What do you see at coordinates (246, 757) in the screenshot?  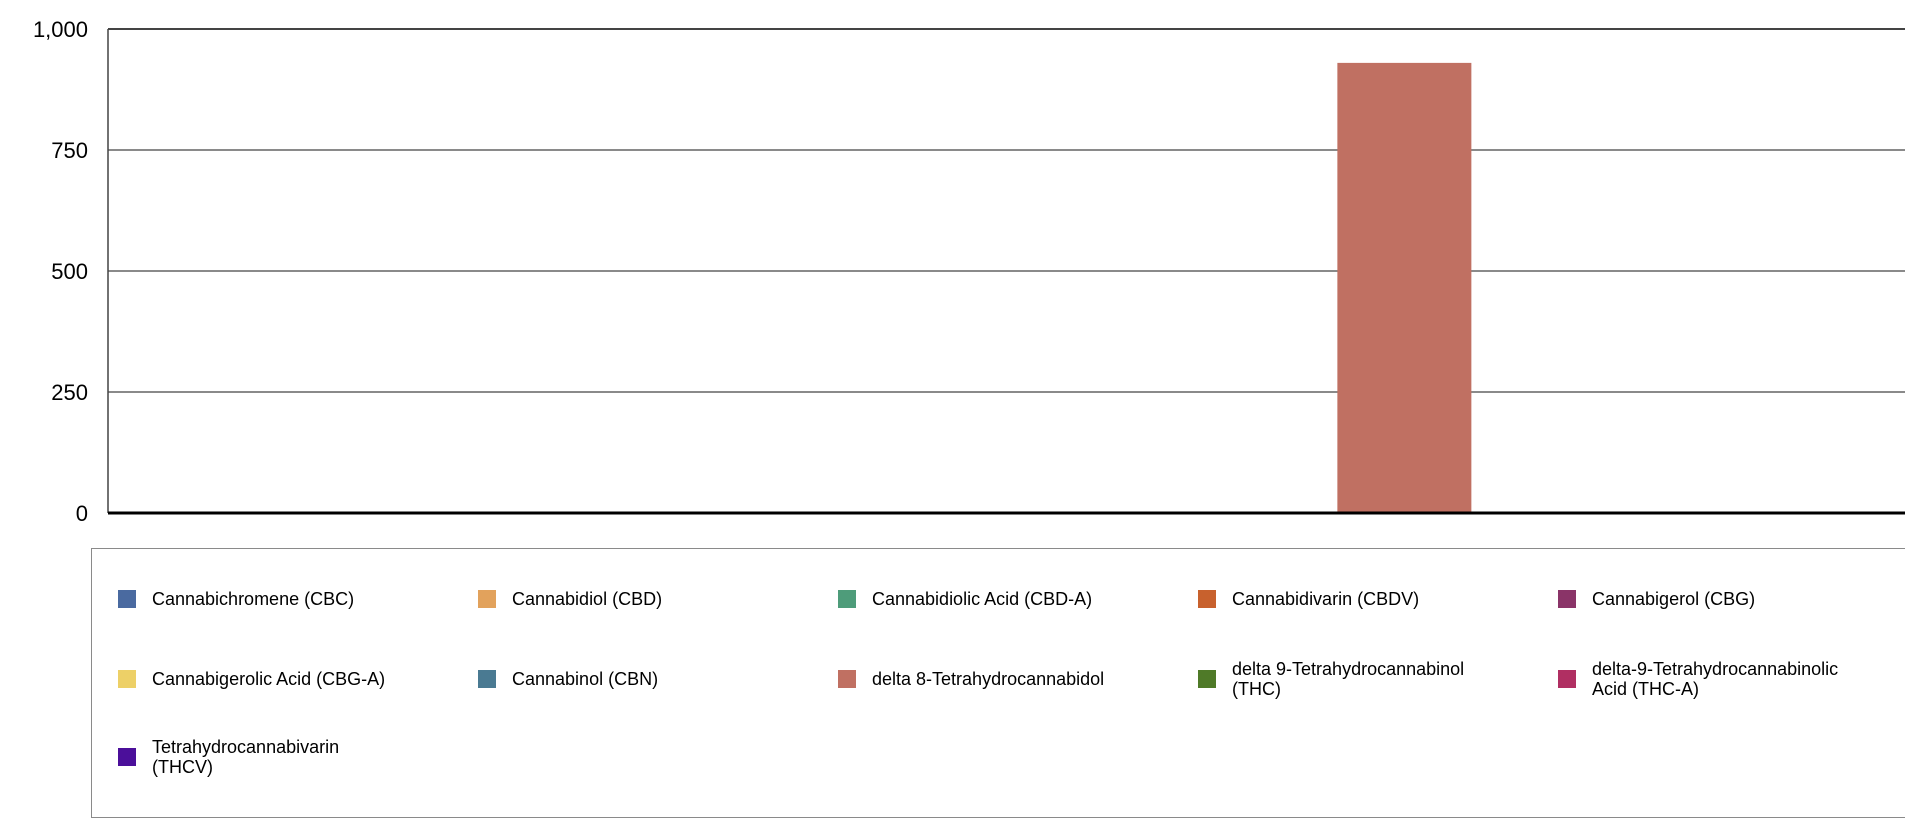 I see `legend-label: Tetrahydrocannabivarin (THCV)` at bounding box center [246, 757].